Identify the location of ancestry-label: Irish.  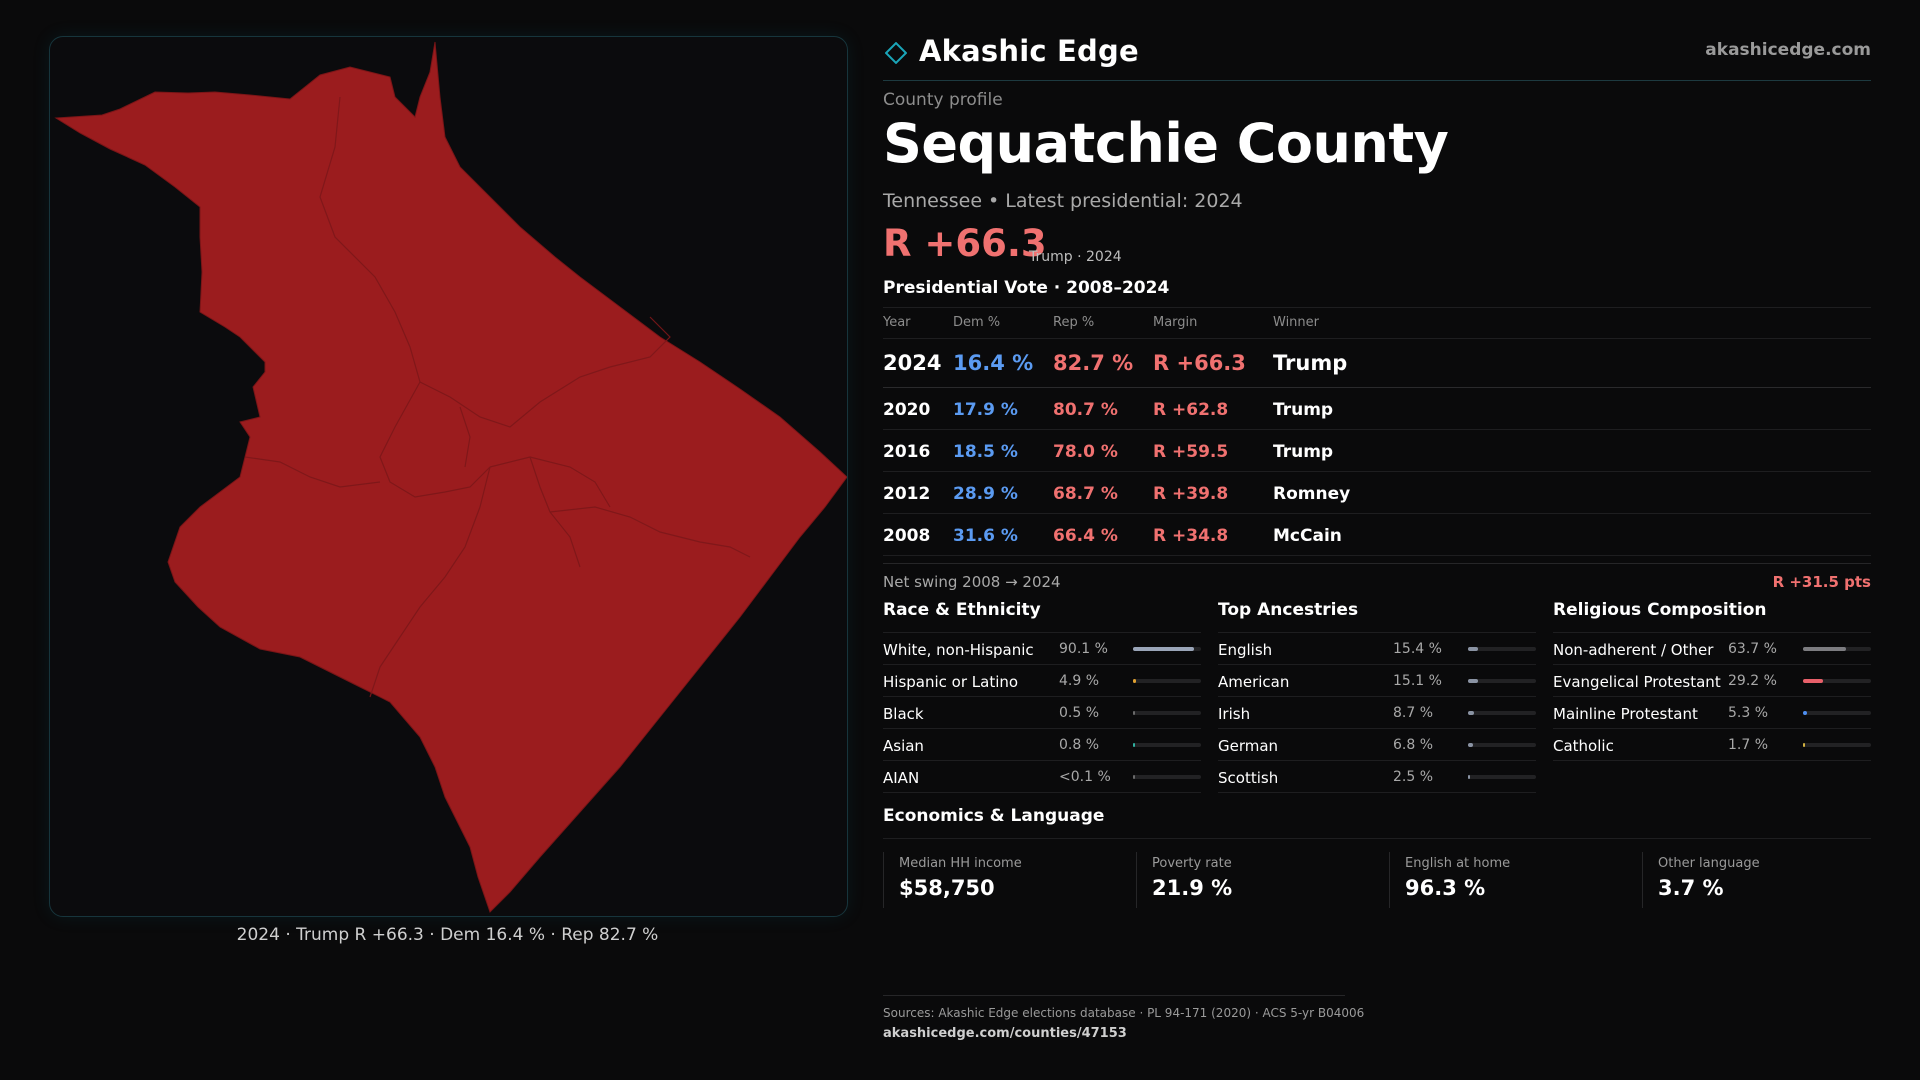
(1234, 714).